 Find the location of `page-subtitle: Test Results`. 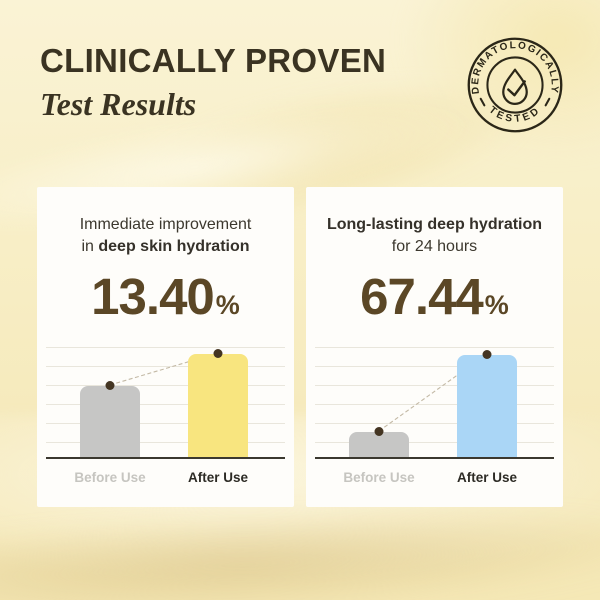

page-subtitle: Test Results is located at coordinates (118, 104).